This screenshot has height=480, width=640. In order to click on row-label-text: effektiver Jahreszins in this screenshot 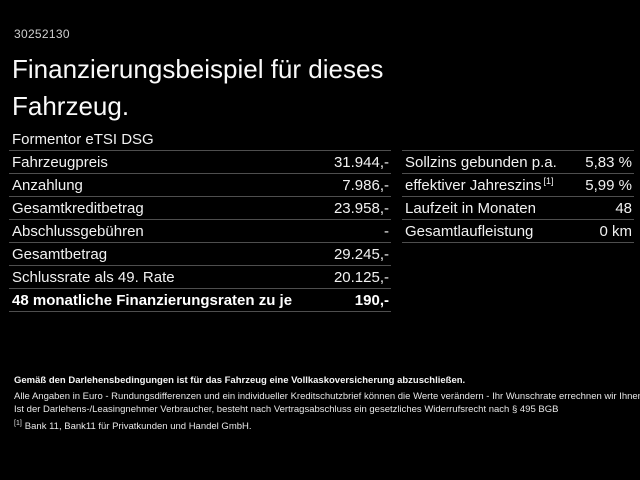, I will do `click(473, 185)`.